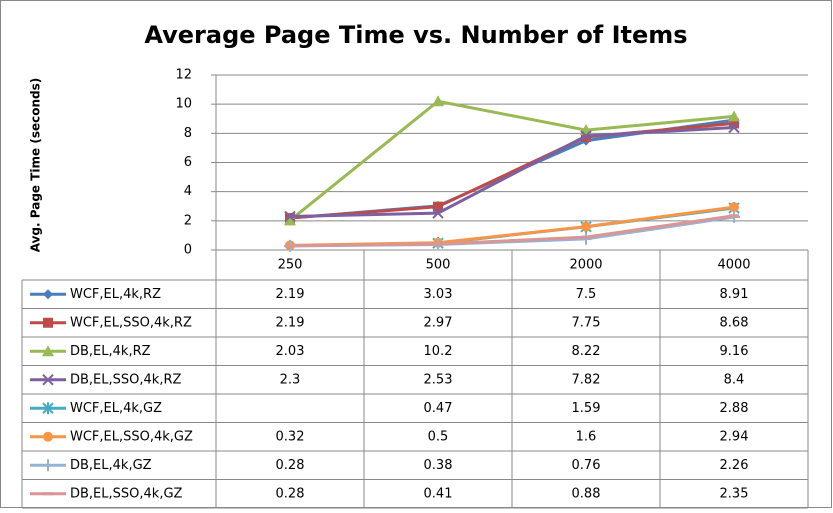 The height and width of the screenshot is (513, 833). I want to click on table-value: 7.5, so click(586, 294).